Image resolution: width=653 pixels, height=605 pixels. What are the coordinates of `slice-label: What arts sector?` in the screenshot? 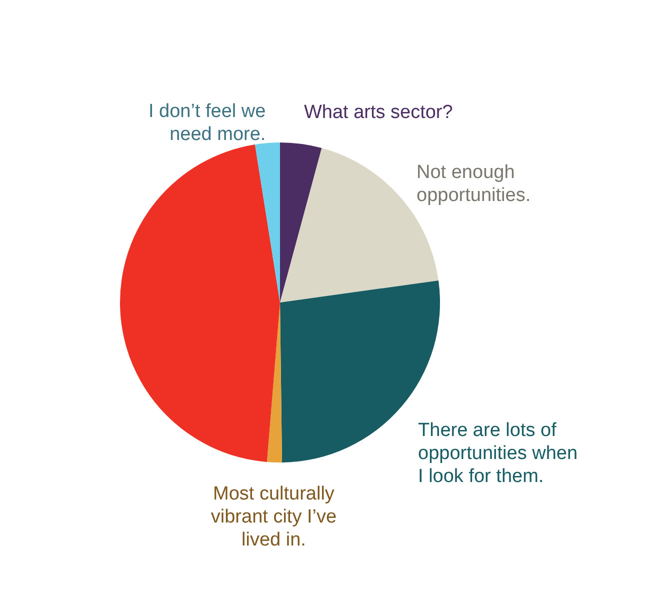 It's located at (378, 113).